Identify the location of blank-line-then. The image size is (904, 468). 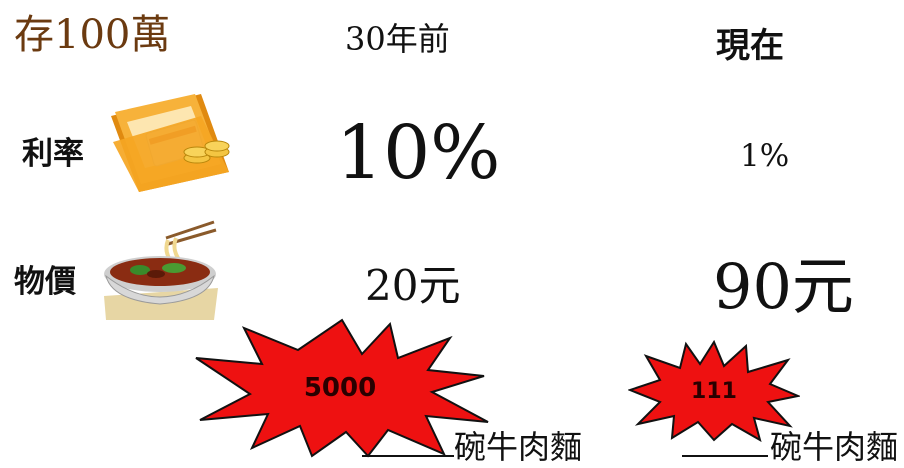
(408, 456).